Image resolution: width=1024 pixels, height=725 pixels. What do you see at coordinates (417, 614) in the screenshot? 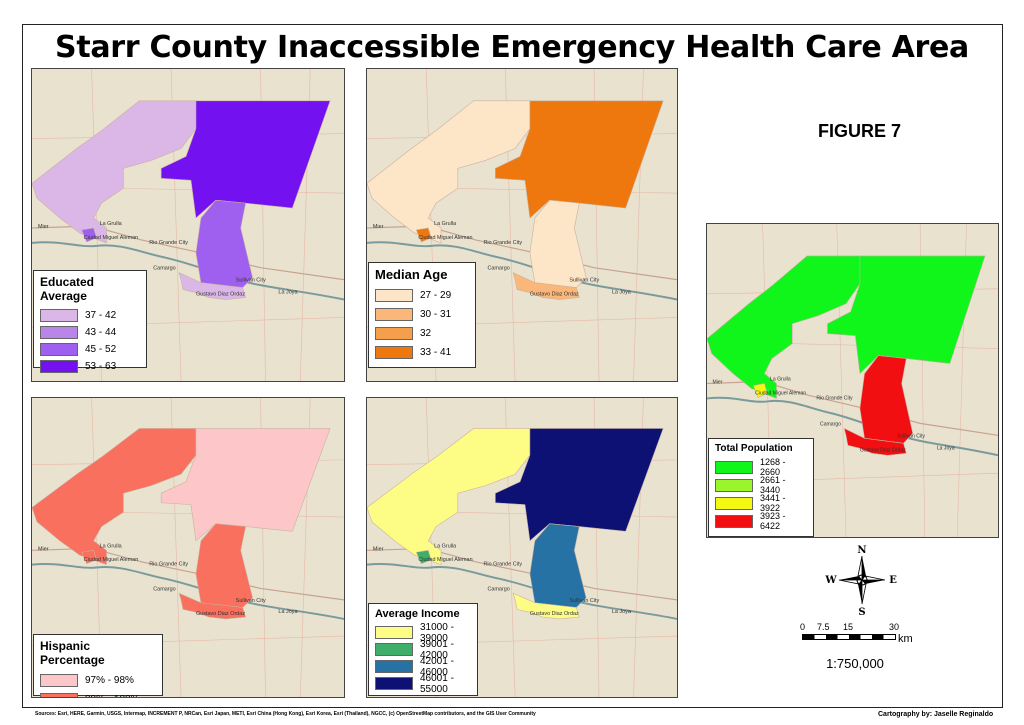
I see `legend-title: Average Income` at bounding box center [417, 614].